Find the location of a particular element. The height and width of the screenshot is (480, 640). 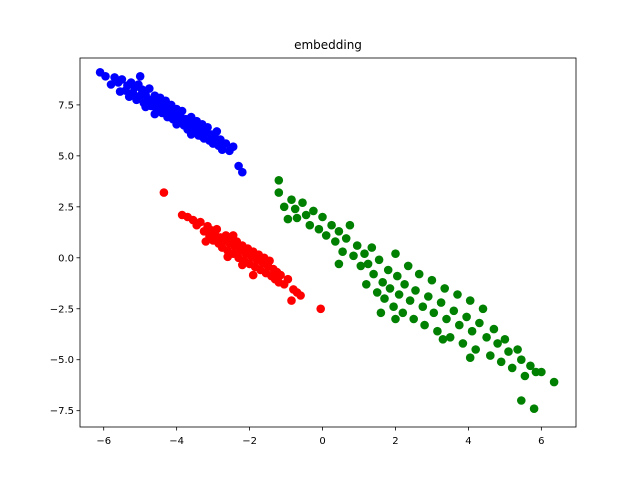

y-tick-label: 2.5 is located at coordinates (66, 207).